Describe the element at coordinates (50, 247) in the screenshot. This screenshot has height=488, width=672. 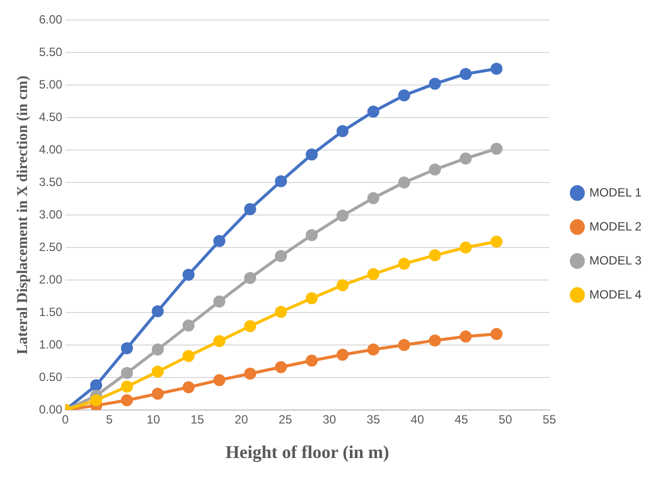
I see `y-tick-label: 2.50` at that location.